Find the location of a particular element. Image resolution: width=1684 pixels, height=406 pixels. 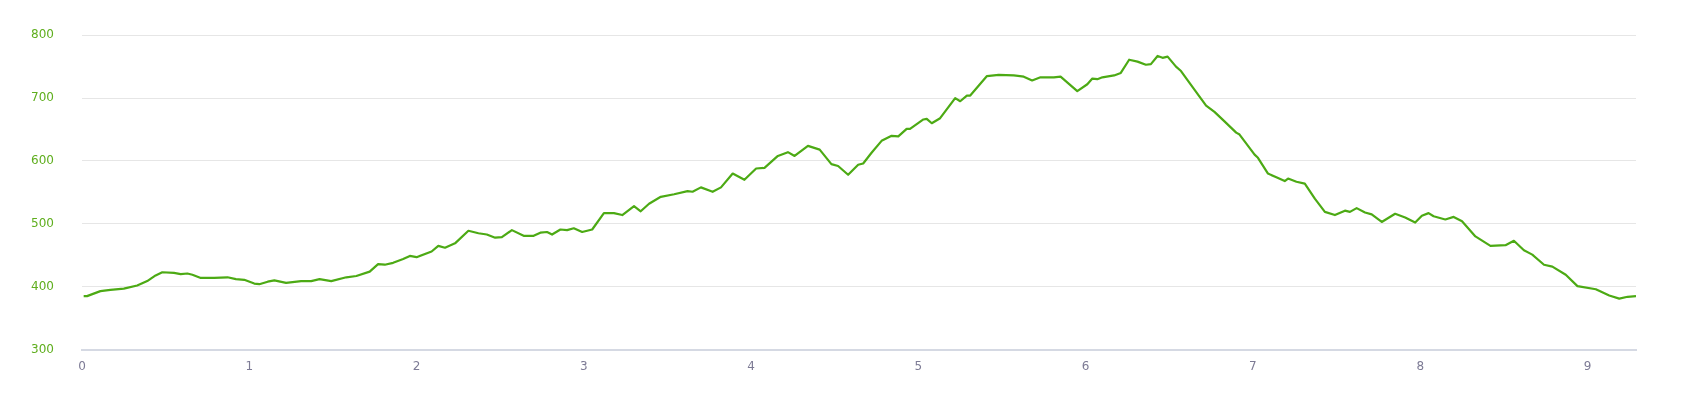

x-tick-label: 6 is located at coordinates (1085, 365).